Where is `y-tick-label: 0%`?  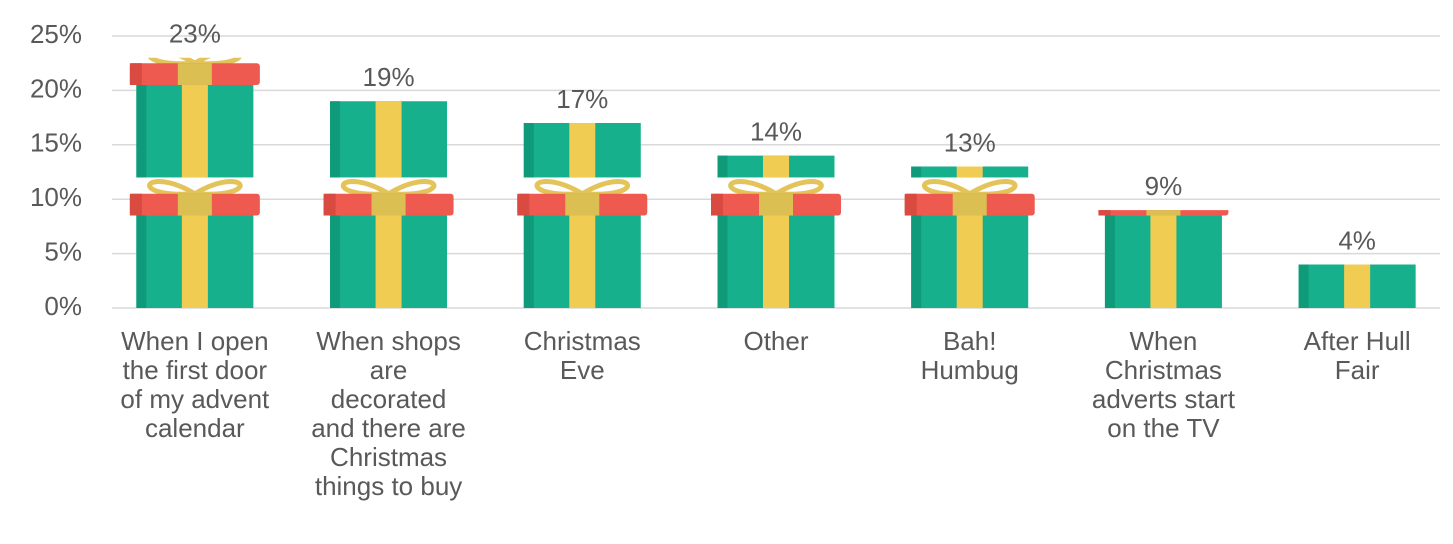
y-tick-label: 0% is located at coordinates (63, 306).